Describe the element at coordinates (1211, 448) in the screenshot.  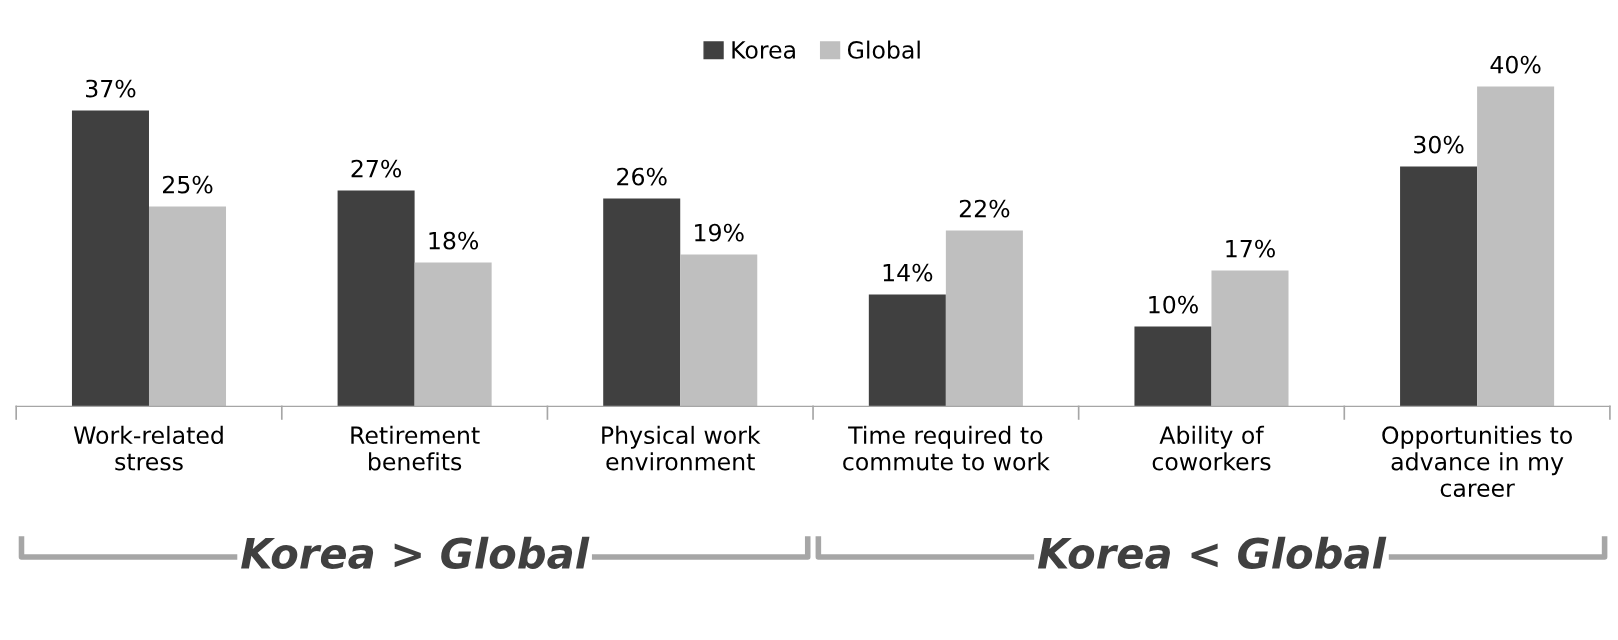
I see `x-tick-label: Ability of coworkers` at that location.